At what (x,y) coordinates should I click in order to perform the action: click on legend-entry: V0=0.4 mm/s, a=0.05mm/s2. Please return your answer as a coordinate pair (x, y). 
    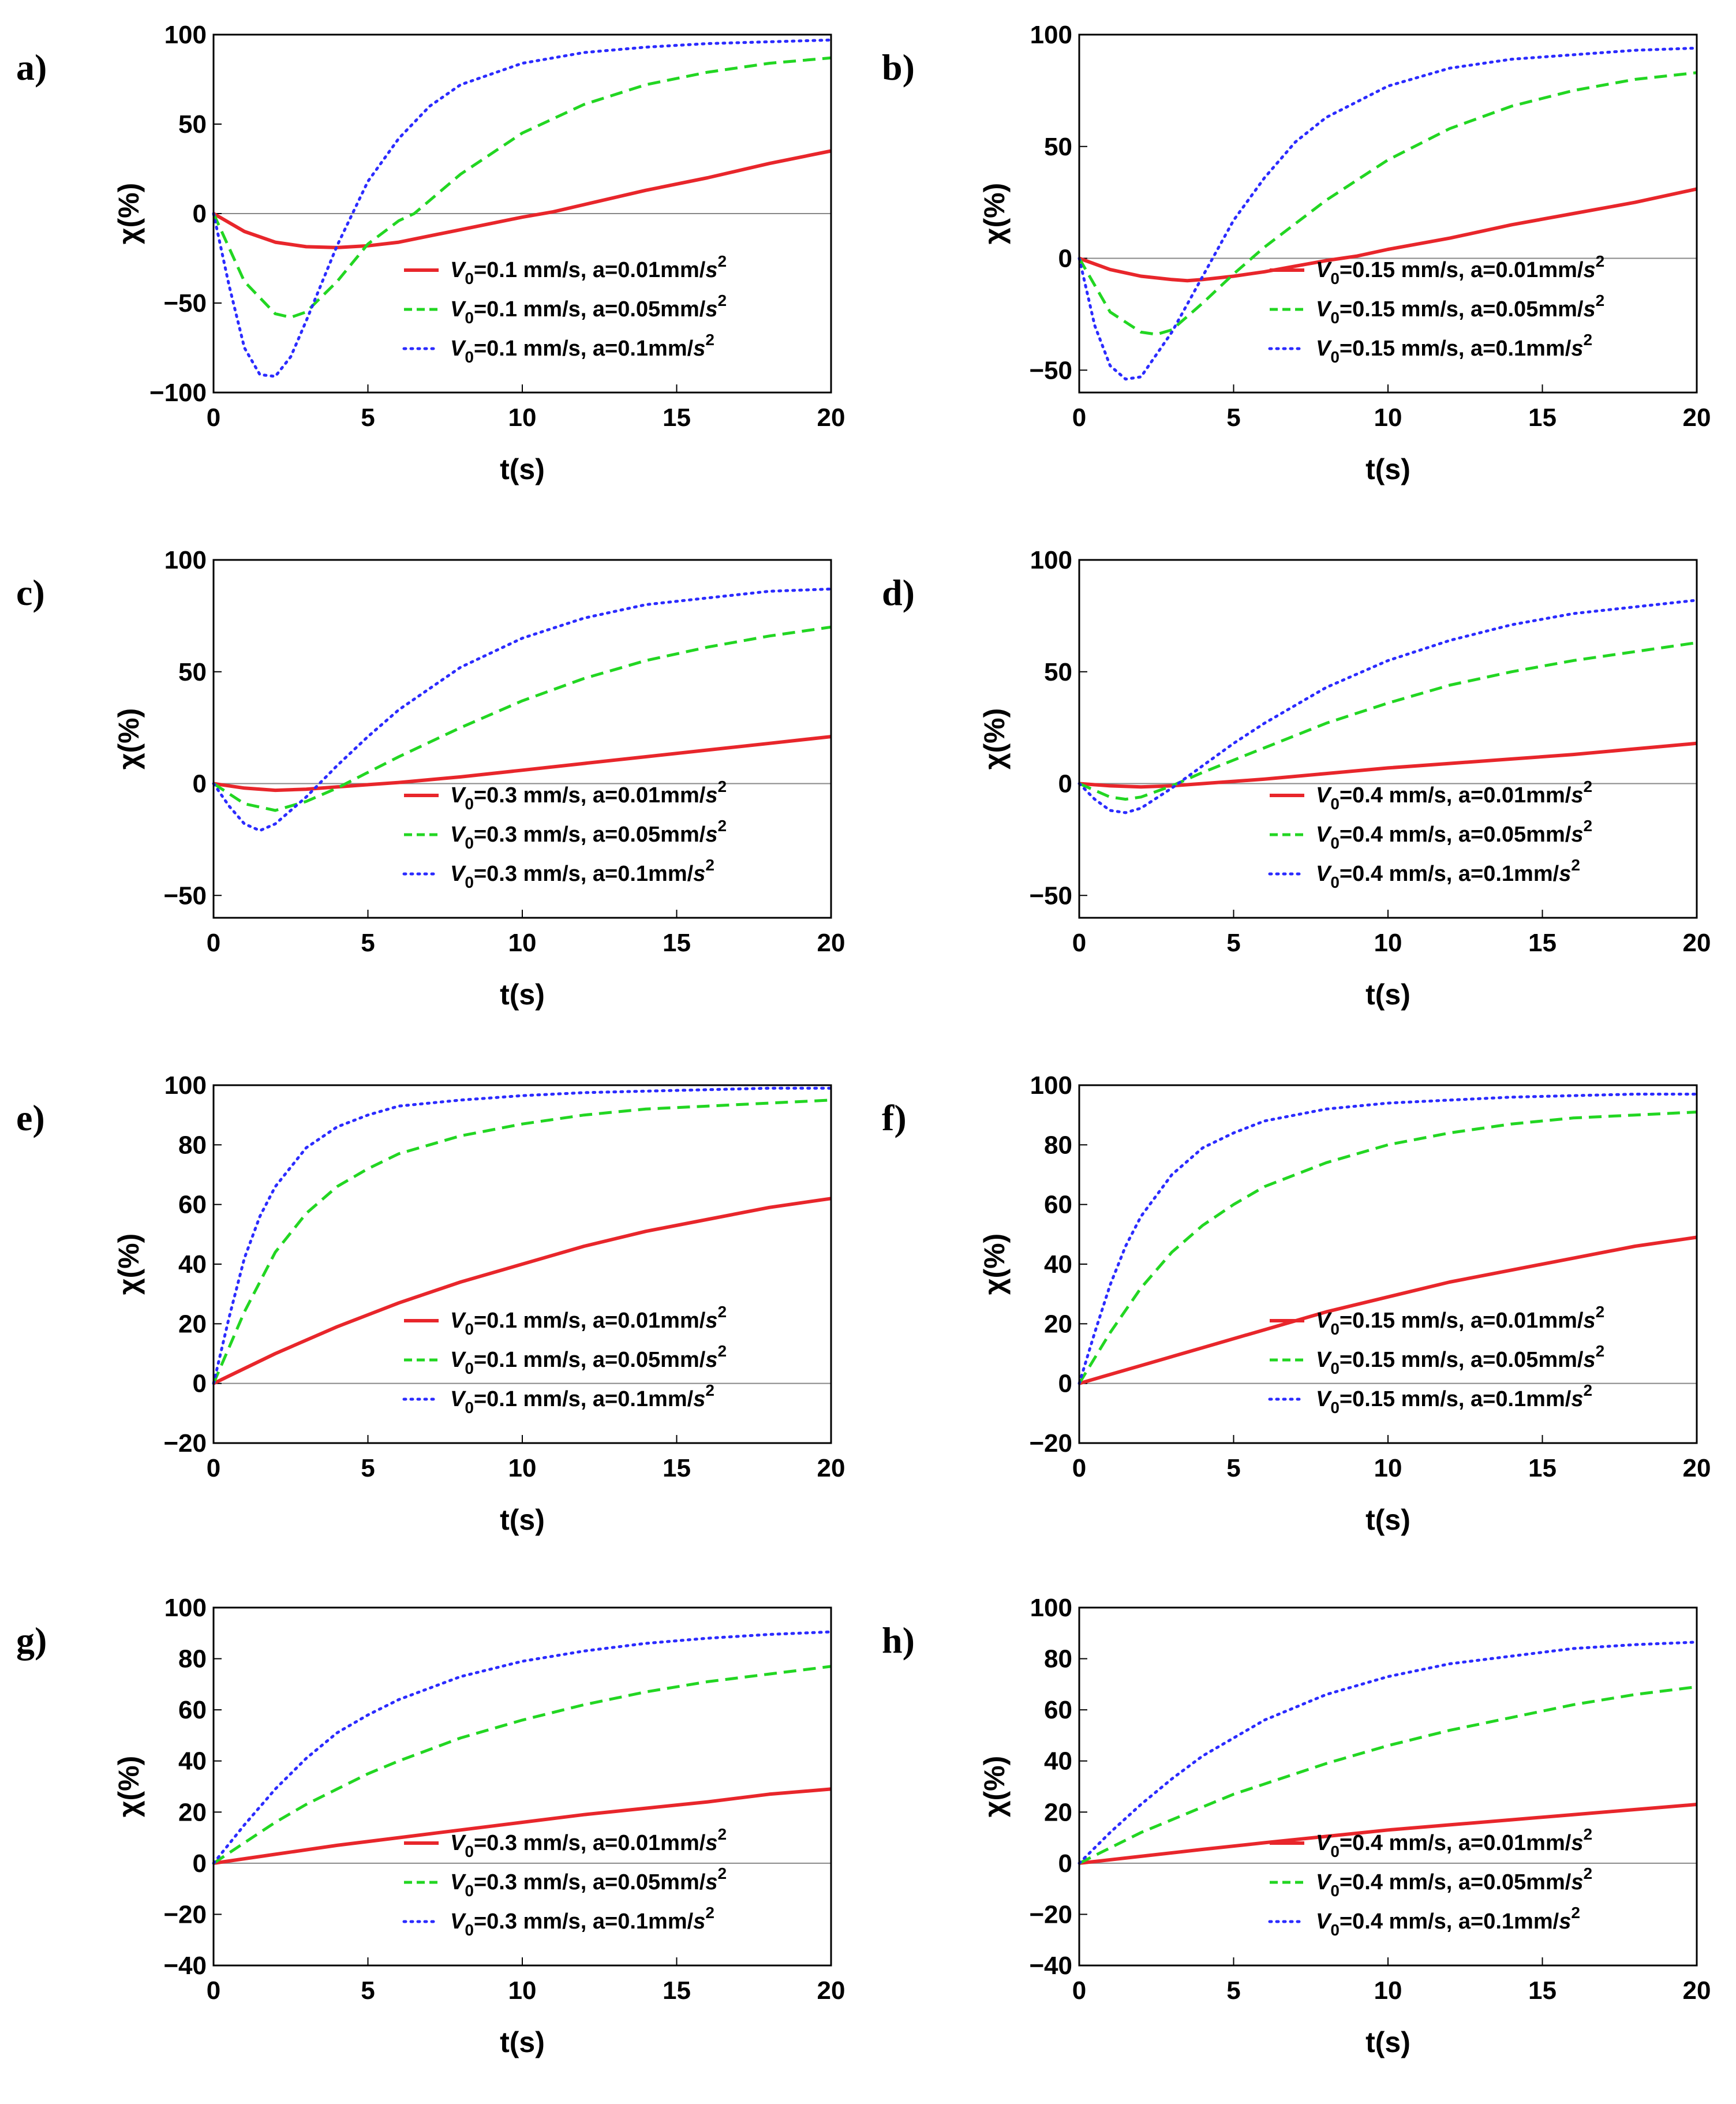
    Looking at the image, I should click on (1454, 1882).